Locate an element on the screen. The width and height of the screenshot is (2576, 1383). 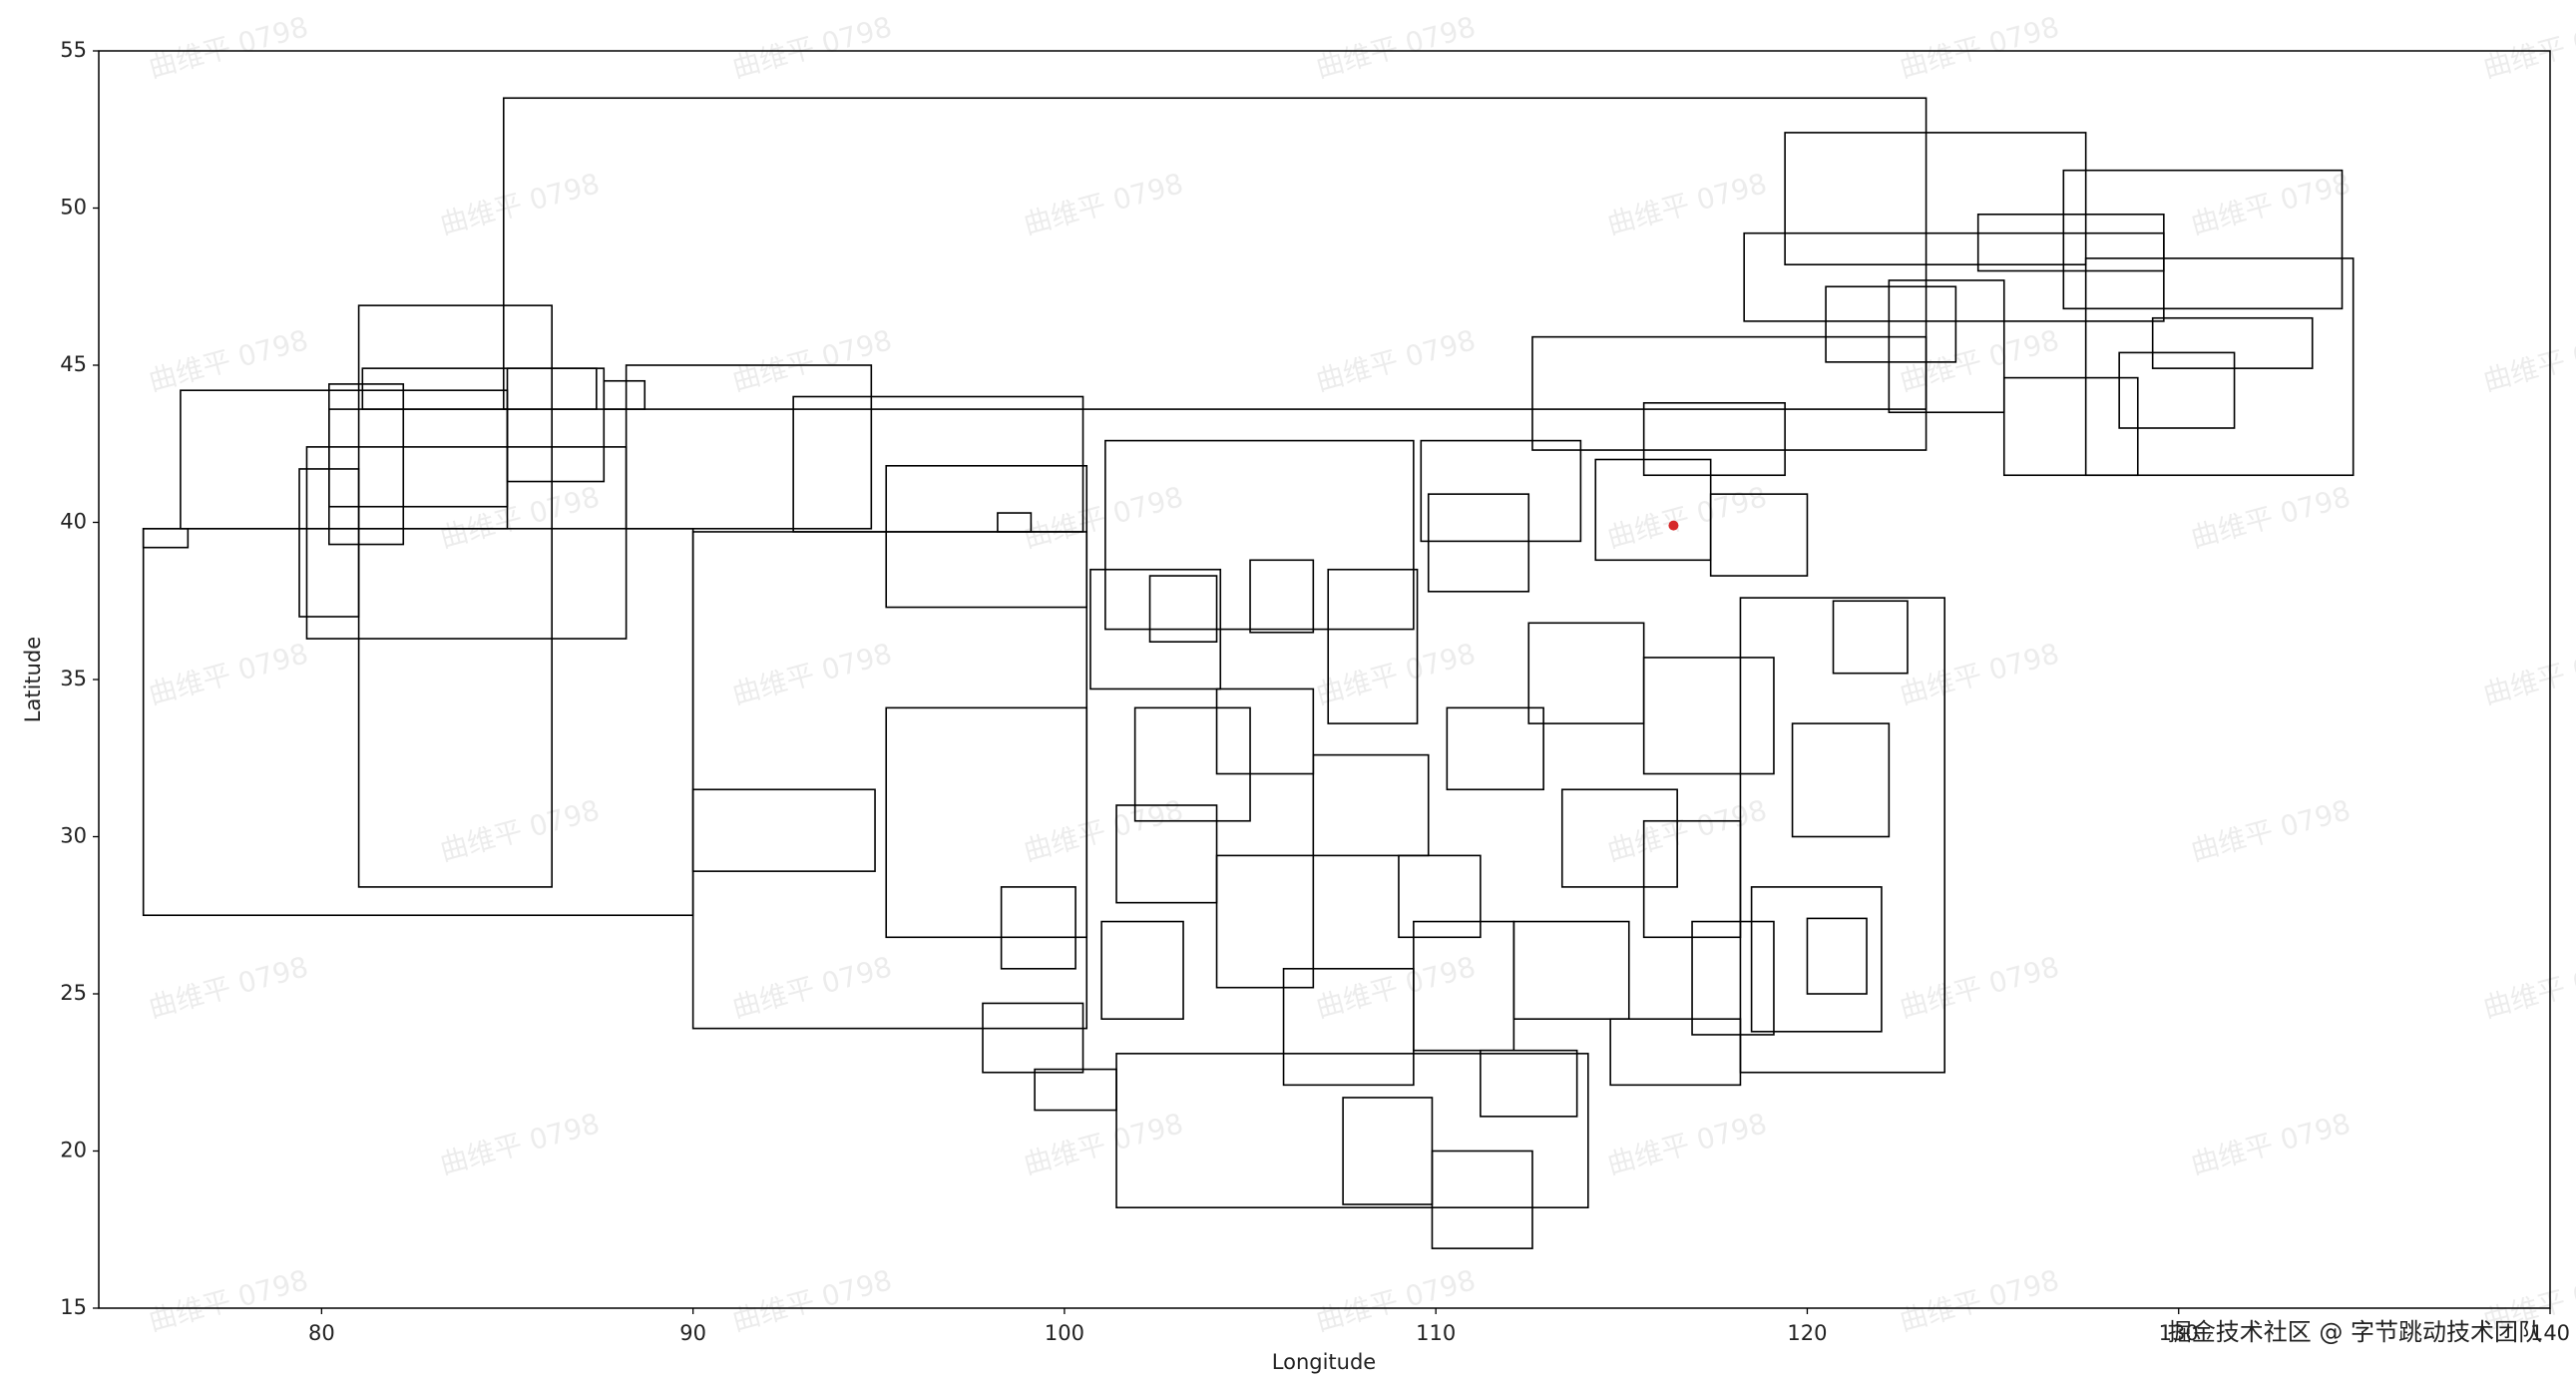
x-tick-label: 90 is located at coordinates (692, 1333).